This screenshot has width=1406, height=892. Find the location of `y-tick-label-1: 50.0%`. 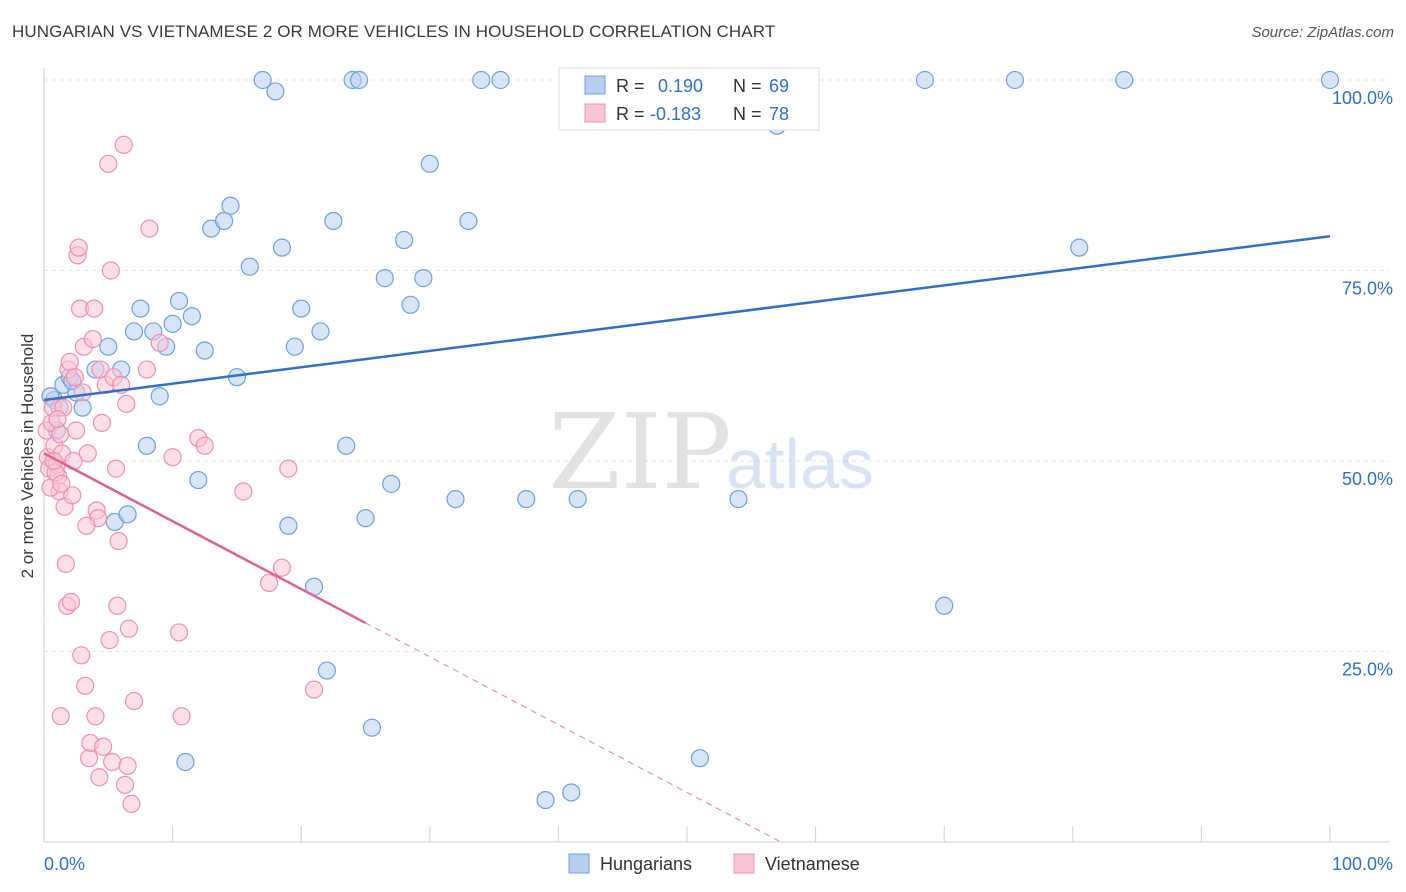

y-tick-label-1: 50.0% is located at coordinates (1367, 479).